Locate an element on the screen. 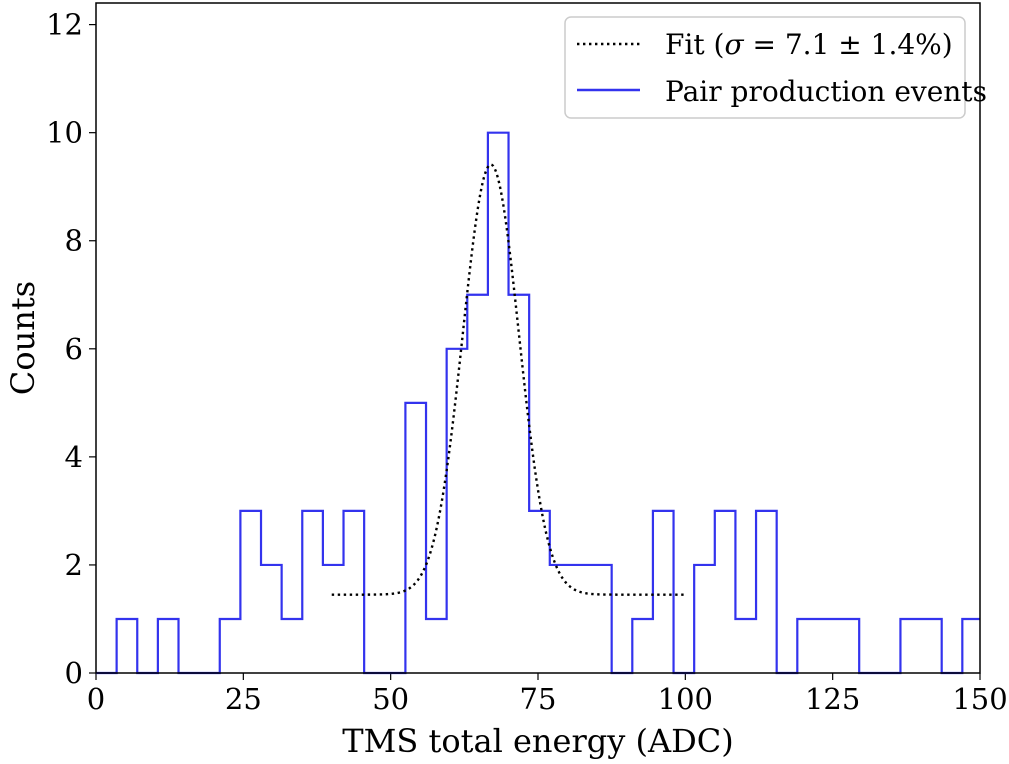 Image resolution: width=1009 pixels, height=764 pixels. x-tick-label: 25 is located at coordinates (243, 699).